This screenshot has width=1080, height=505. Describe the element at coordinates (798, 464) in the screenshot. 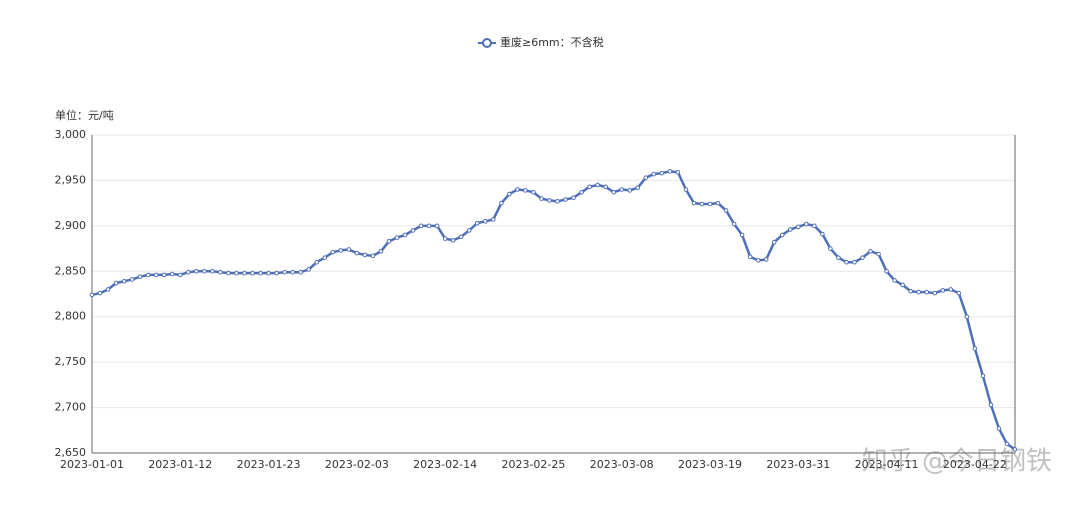

I see `x-tick-label: 2023-03-31` at that location.